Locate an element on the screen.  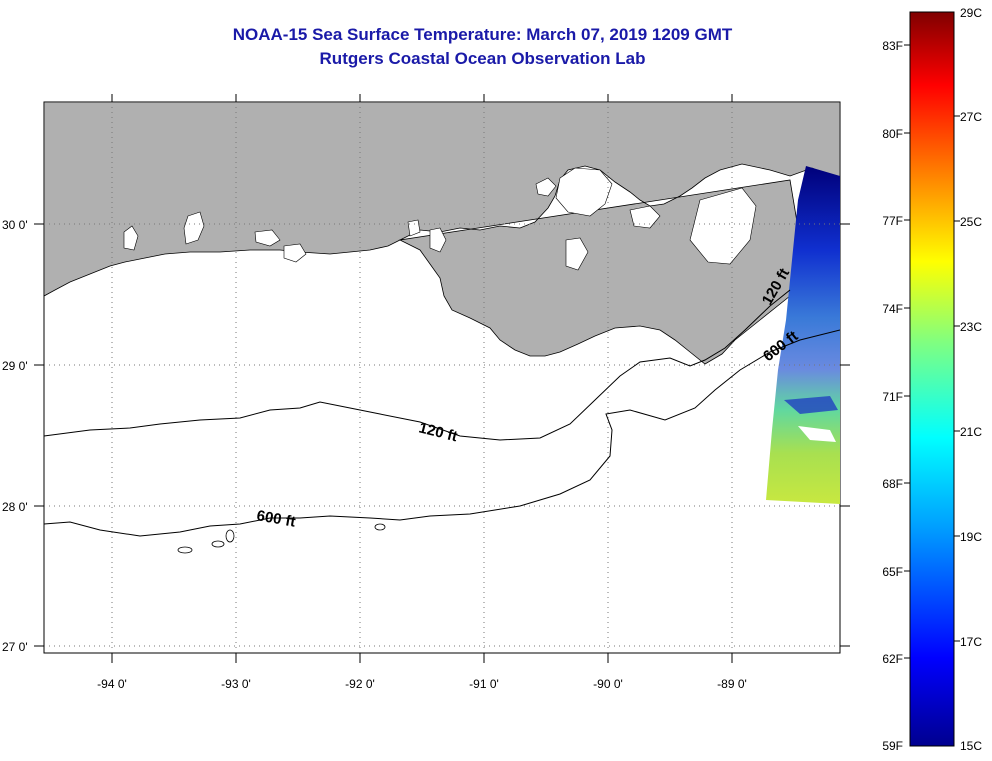
lon-label: -94 0' is located at coordinates (112, 684).